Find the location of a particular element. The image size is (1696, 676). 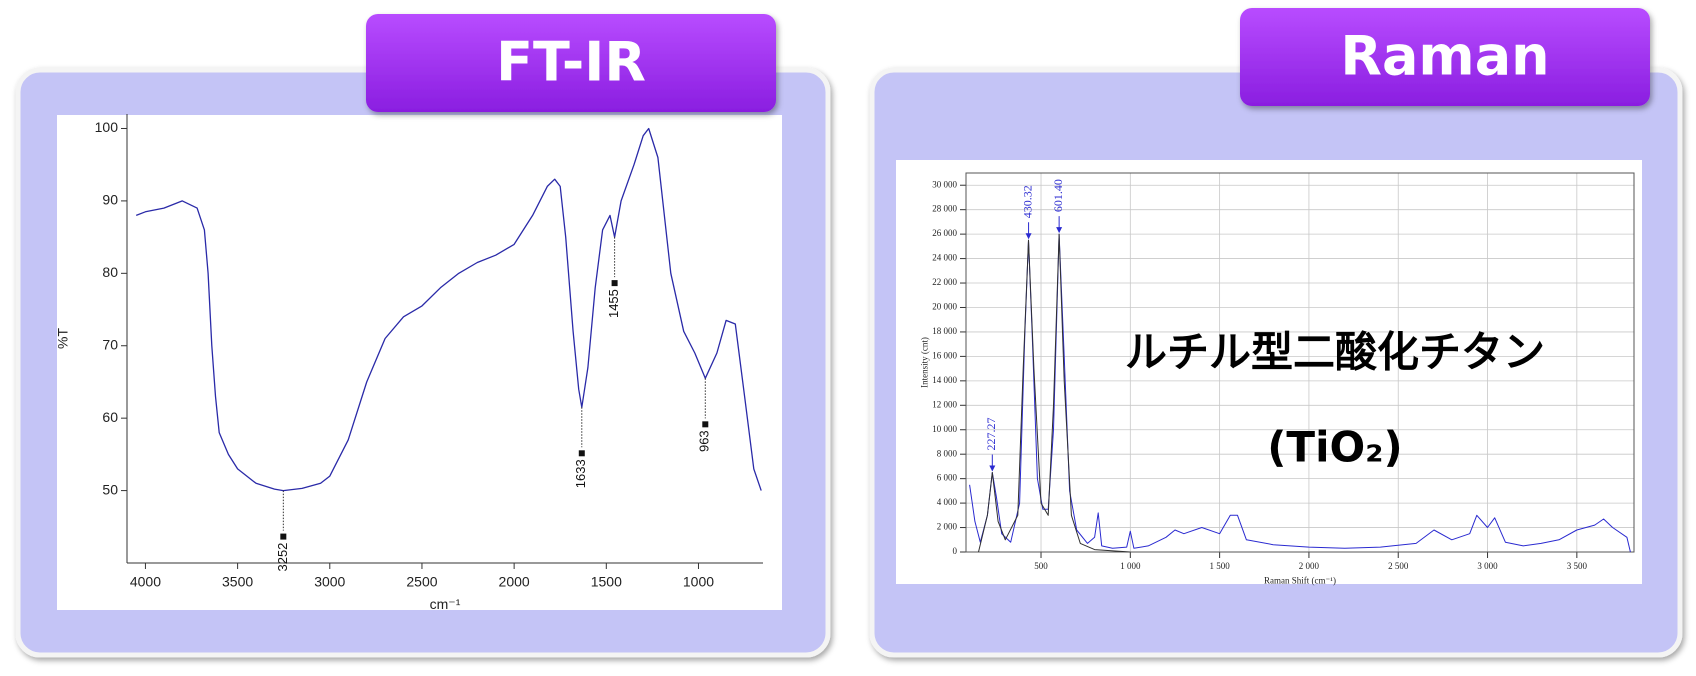

x-tick-label: 3 000 is located at coordinates (1487, 566).